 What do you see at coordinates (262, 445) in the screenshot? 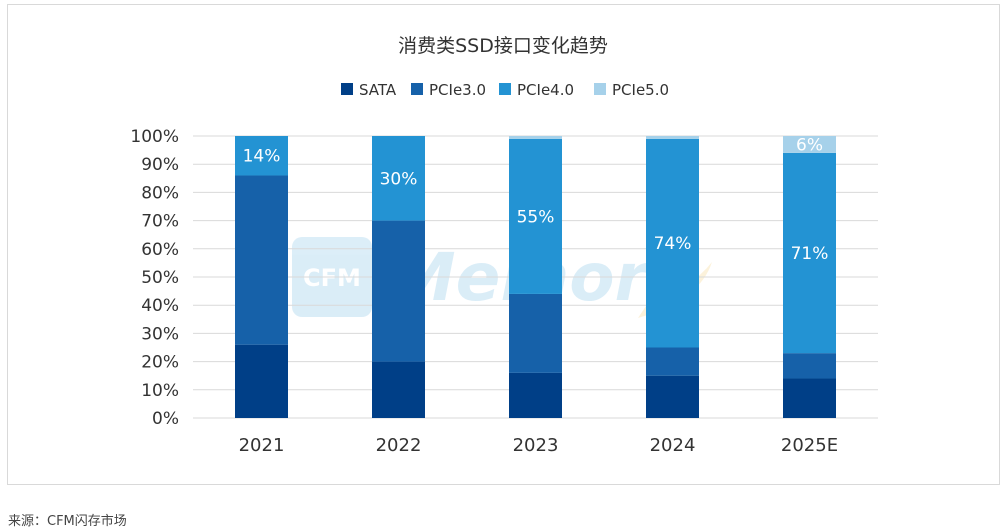
I see `x-tick-label: 2021` at bounding box center [262, 445].